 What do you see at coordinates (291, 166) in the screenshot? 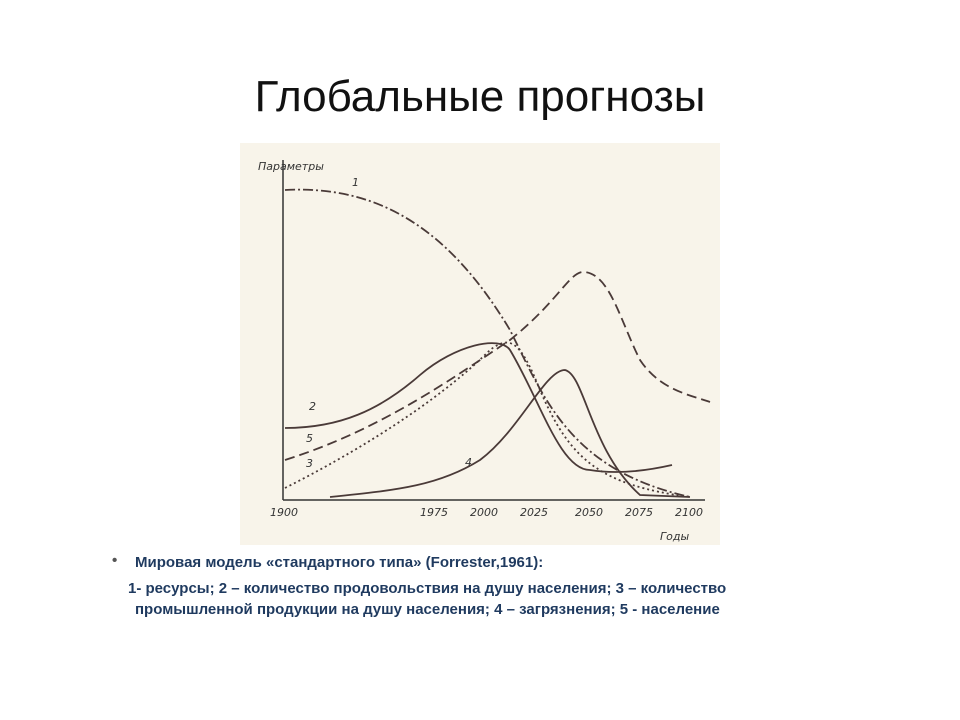
I see `y-axis-label: Параметры` at bounding box center [291, 166].